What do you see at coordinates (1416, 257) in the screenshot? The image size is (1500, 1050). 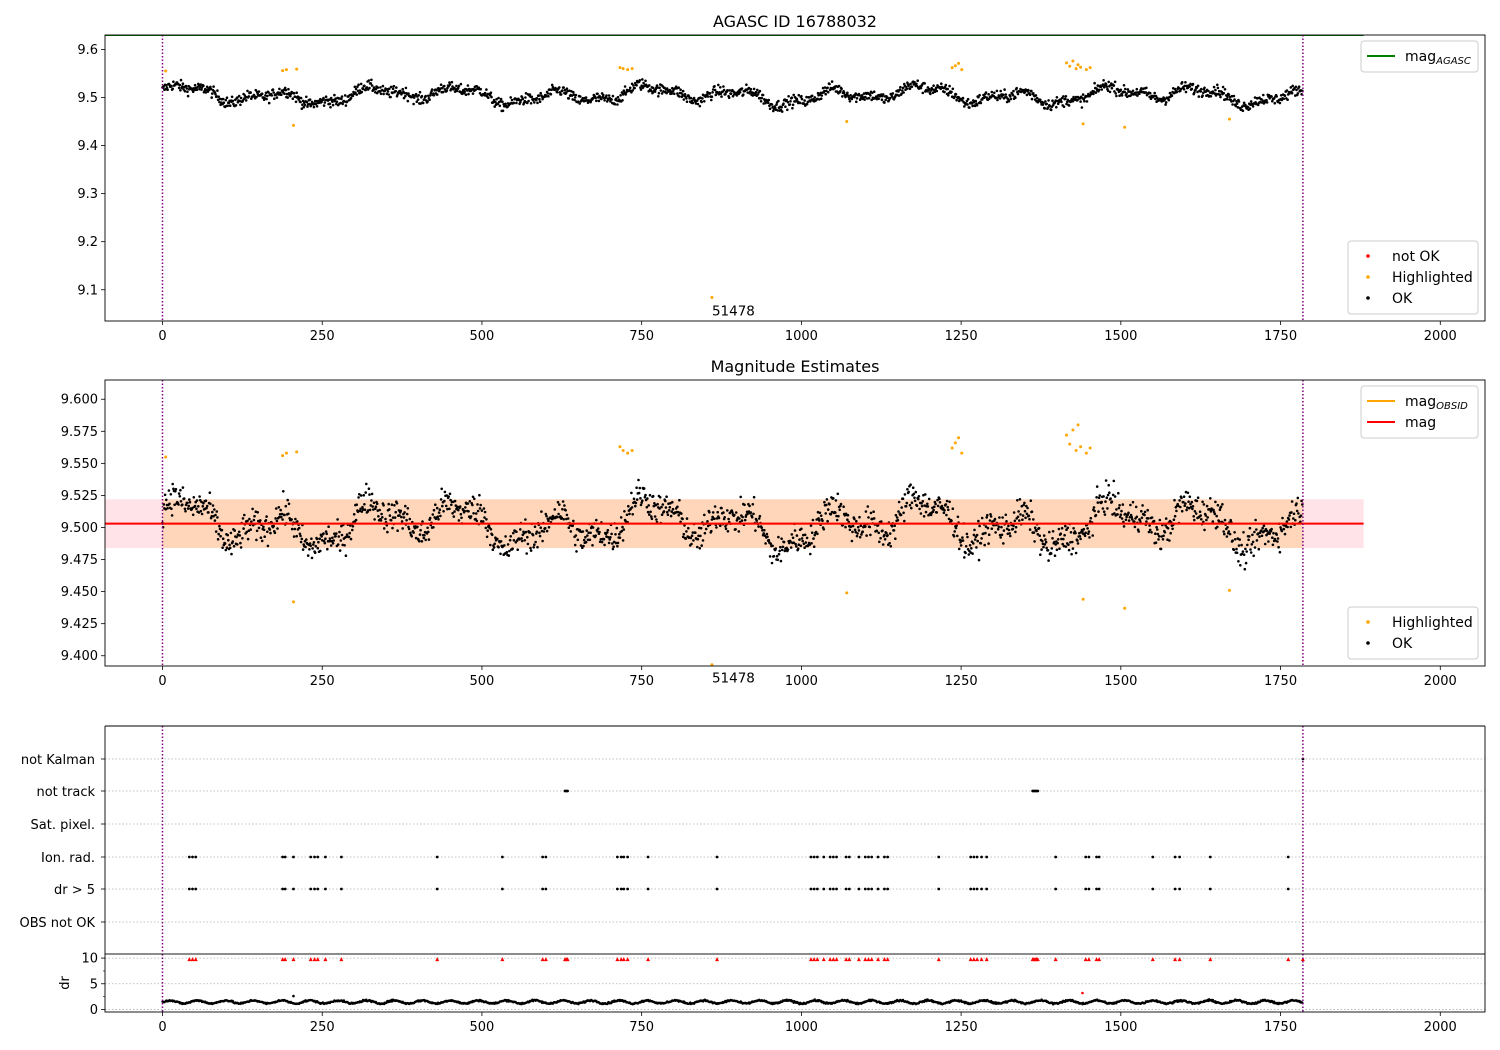 I see `legend-label: not OK` at bounding box center [1416, 257].